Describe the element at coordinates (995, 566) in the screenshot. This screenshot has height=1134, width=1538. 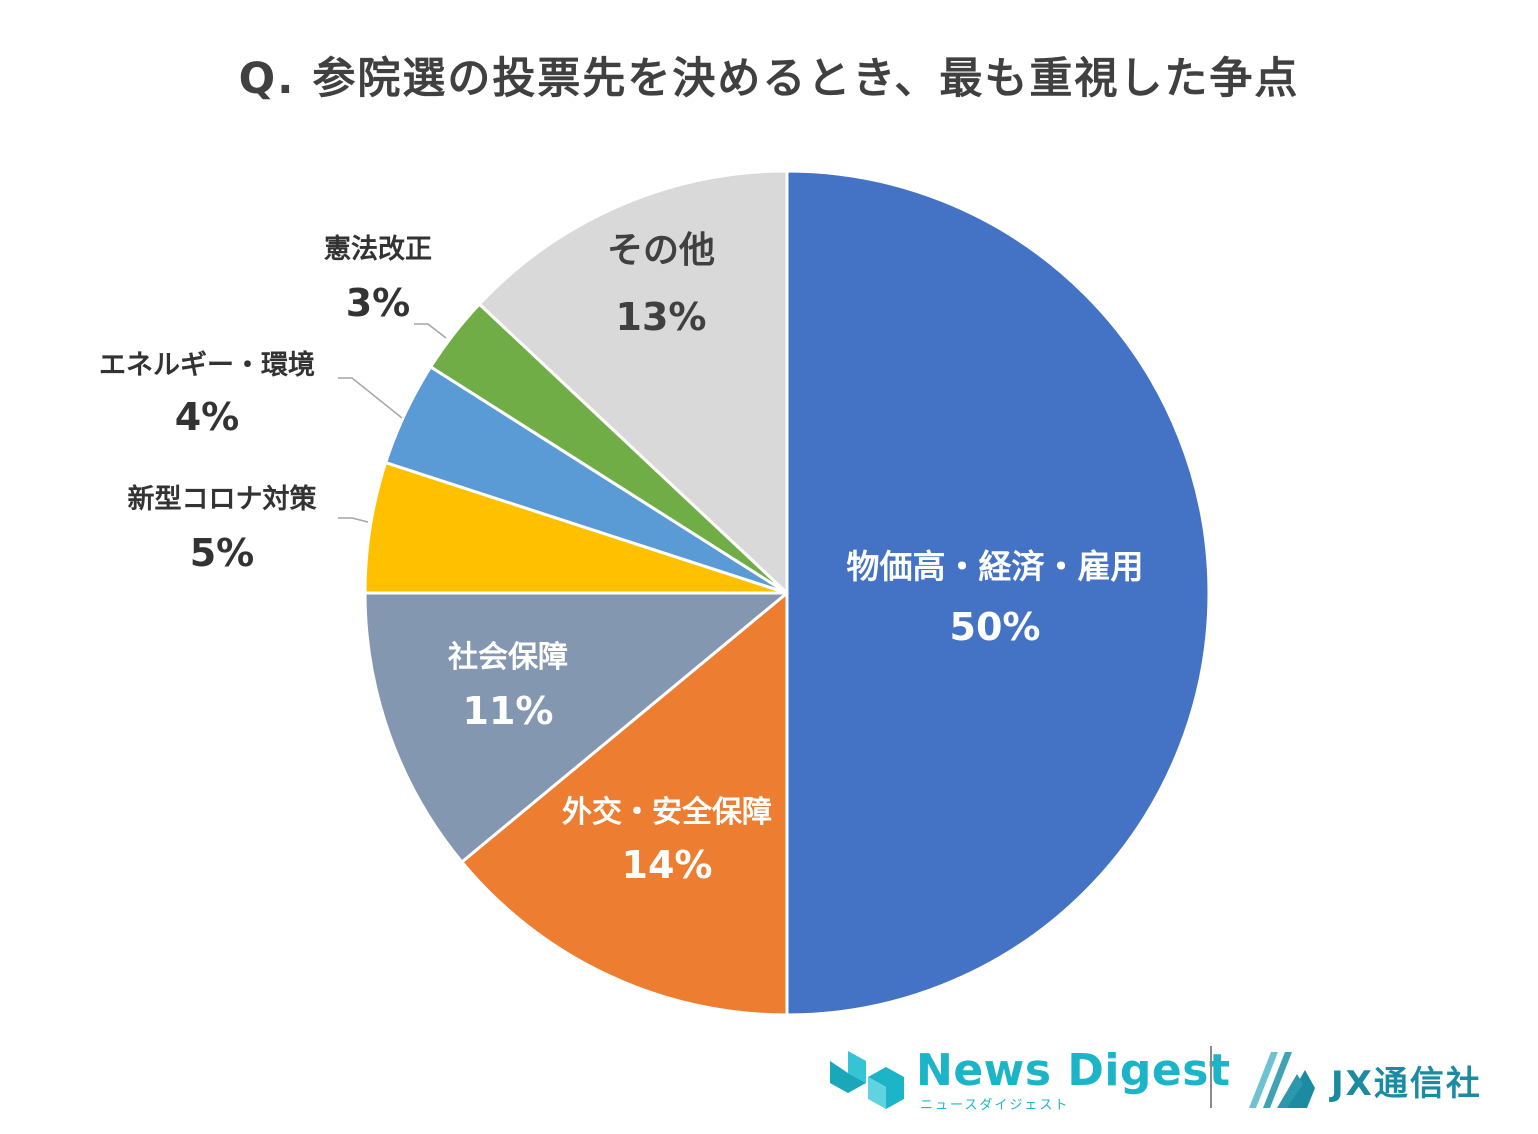
I see `slice-category-label: 物価高・経済・雇用` at that location.